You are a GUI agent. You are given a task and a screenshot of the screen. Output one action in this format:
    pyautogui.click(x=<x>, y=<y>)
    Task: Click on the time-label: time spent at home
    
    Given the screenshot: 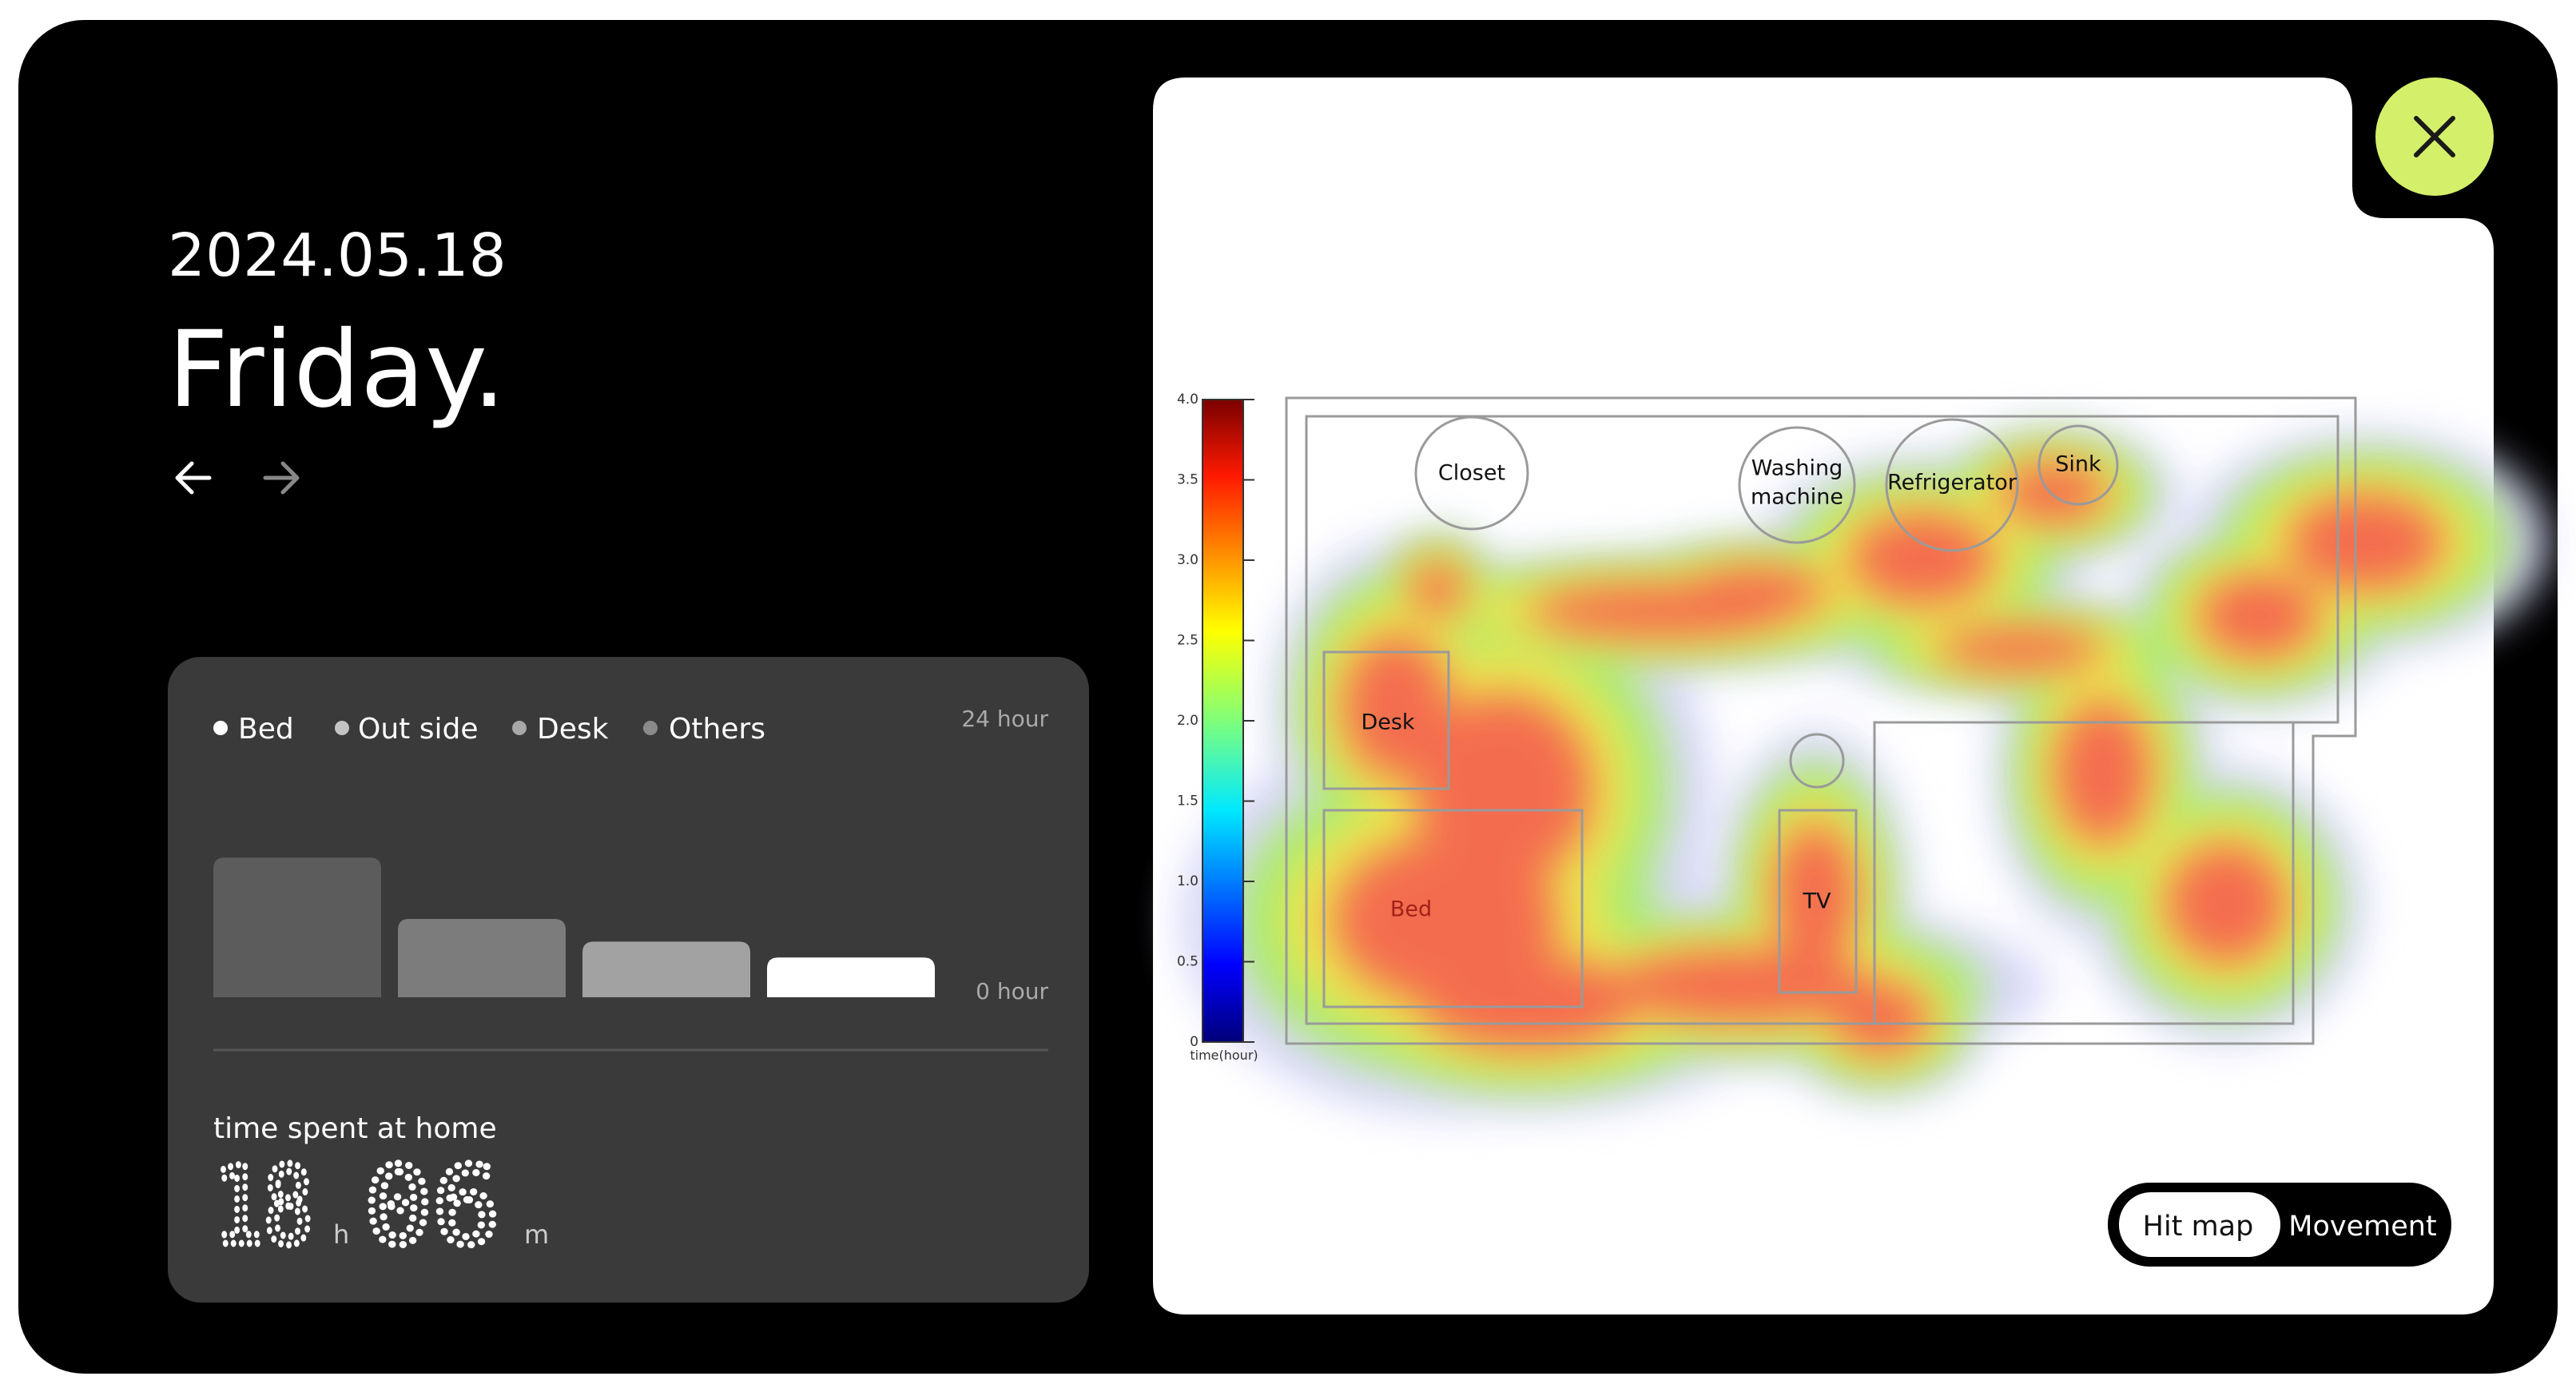 What is the action you would take?
    pyautogui.click(x=355, y=1128)
    